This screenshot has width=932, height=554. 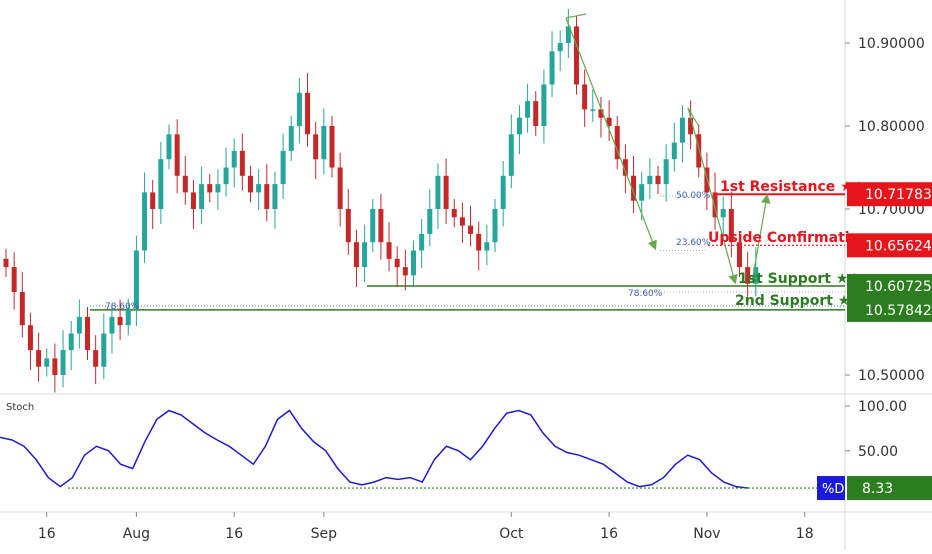 I want to click on price-tick-label: 10.50000, so click(x=891, y=376).